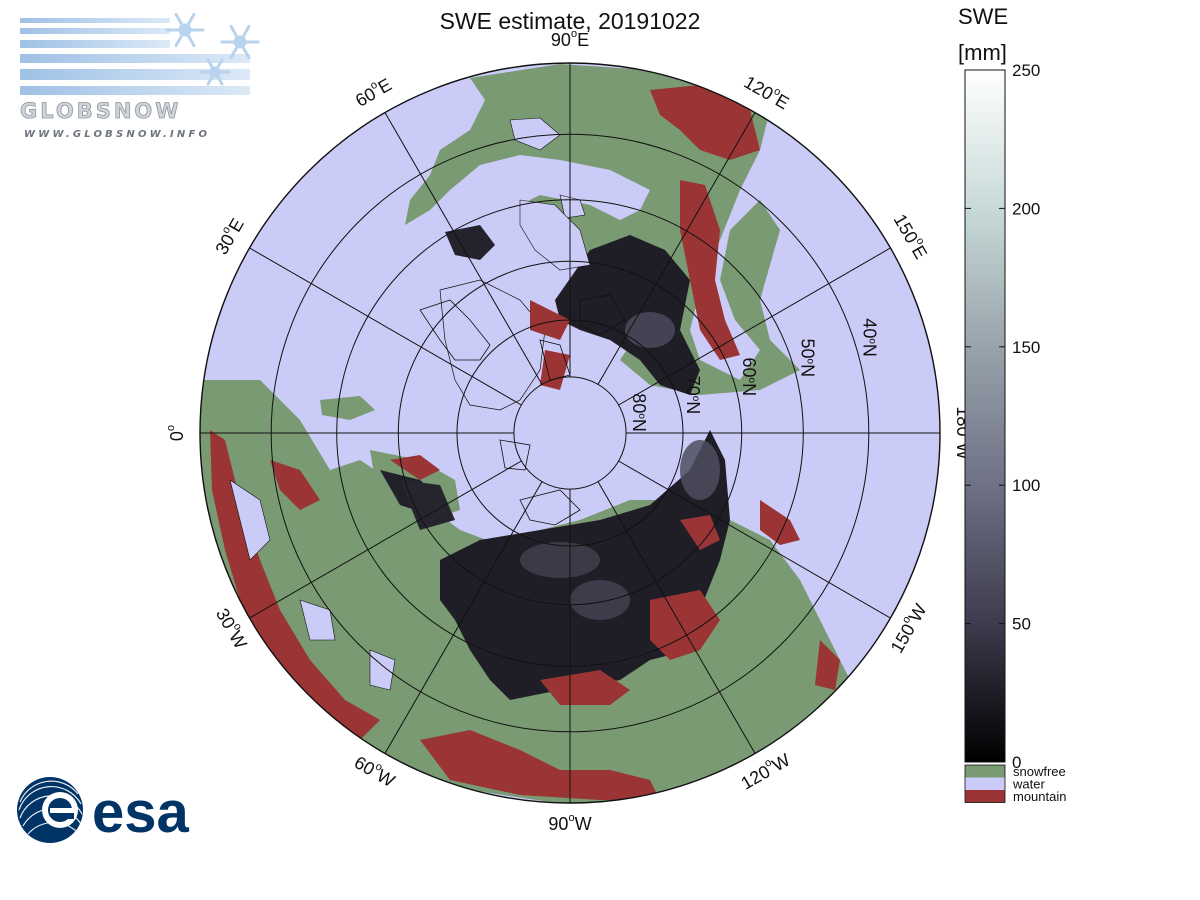 This screenshot has width=1200, height=900. What do you see at coordinates (870, 337) in the screenshot?
I see `latitude-label: 40oN` at bounding box center [870, 337].